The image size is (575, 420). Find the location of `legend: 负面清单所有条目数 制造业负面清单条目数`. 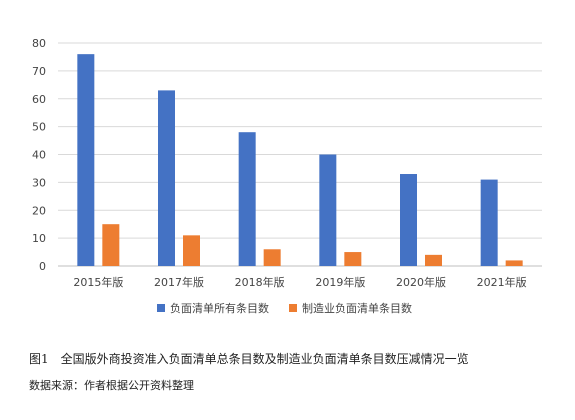

legend: 负面清单所有条目数 制造业负面清单条目数 is located at coordinates (284, 308).